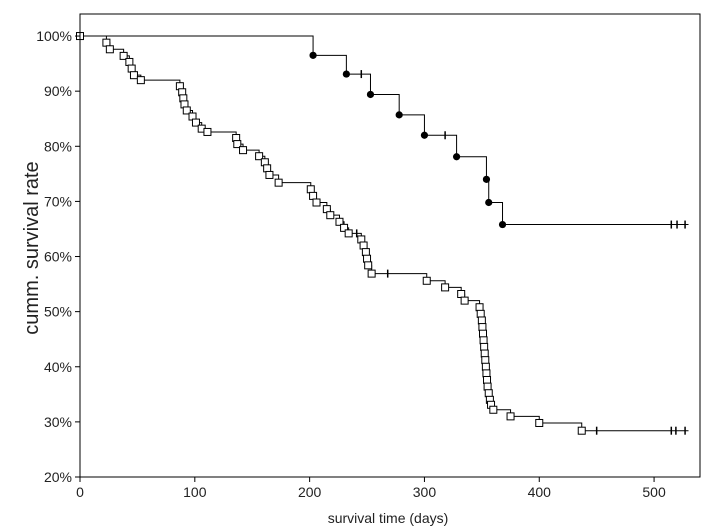 The height and width of the screenshot is (529, 709). Describe the element at coordinates (388, 518) in the screenshot. I see `x-axis-title: survival time (days)` at that location.